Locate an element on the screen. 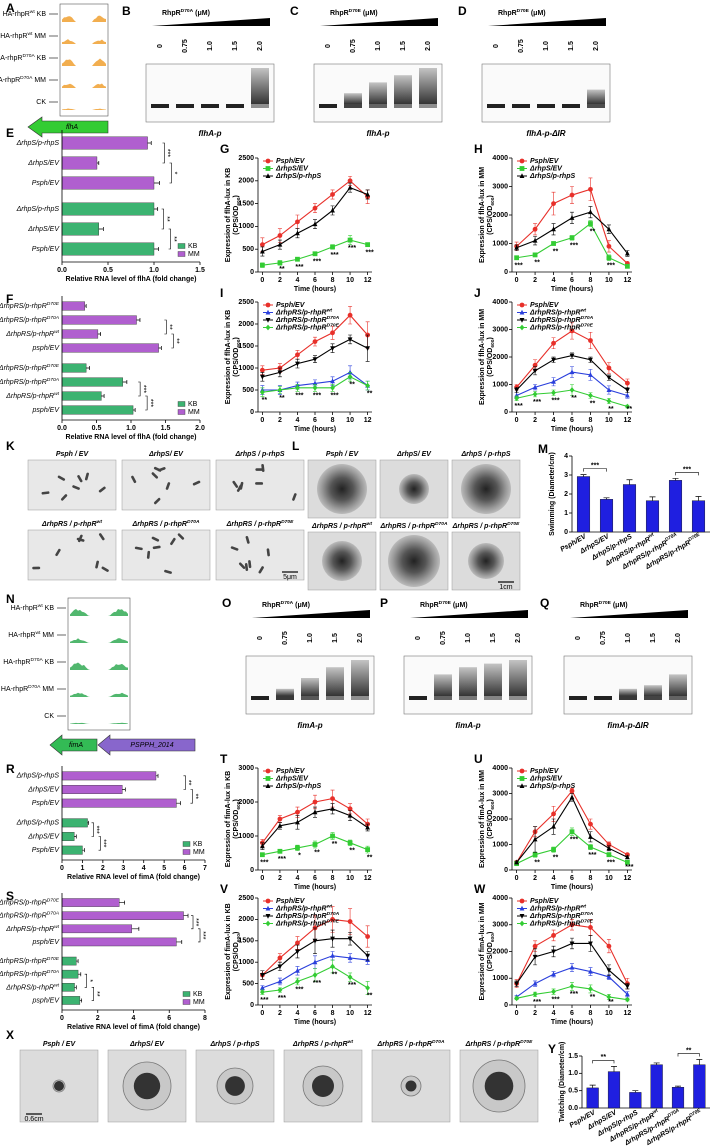 The height and width of the screenshot is (1148, 718). track-peaks is located at coordinates (99, 666).